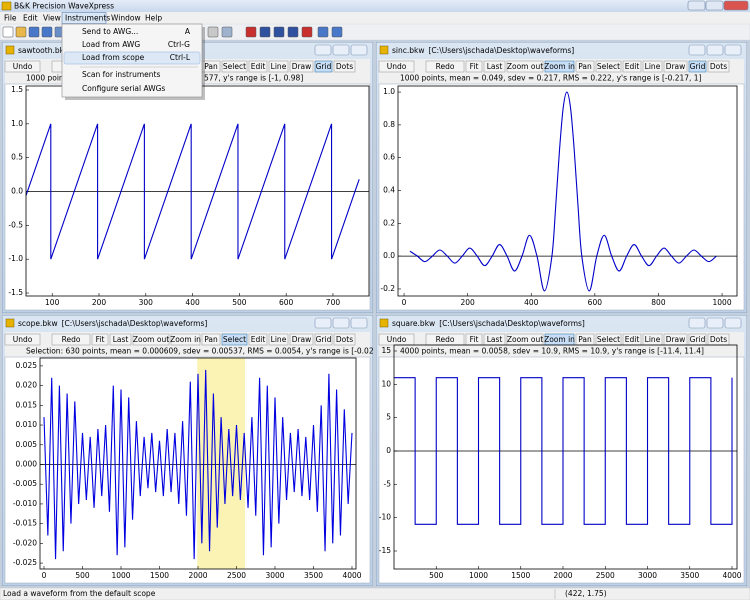  What do you see at coordinates (87, 18) in the screenshot?
I see `menu-item: Instruments` at bounding box center [87, 18].